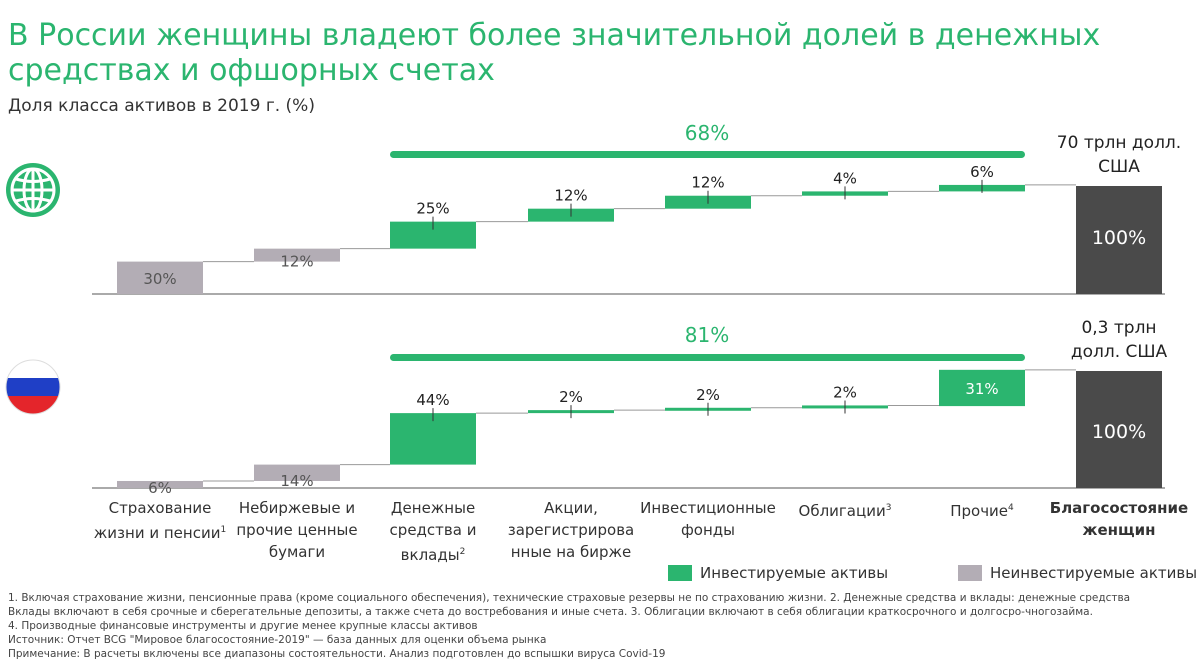 The image size is (1200, 664). What do you see at coordinates (794, 573) in the screenshot?
I see `legend-invested-label: Инвестируемые активы` at bounding box center [794, 573].